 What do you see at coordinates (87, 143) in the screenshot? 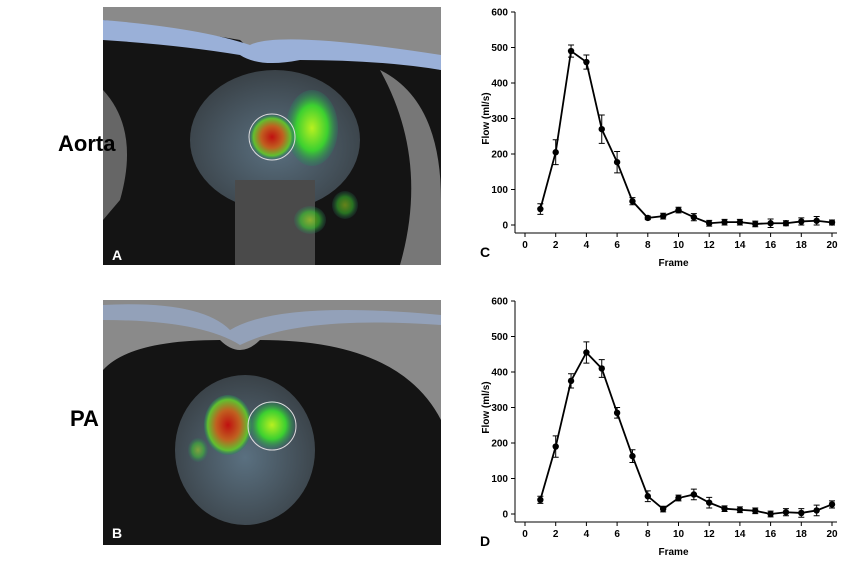
I see `row-label: Aorta` at bounding box center [87, 143].